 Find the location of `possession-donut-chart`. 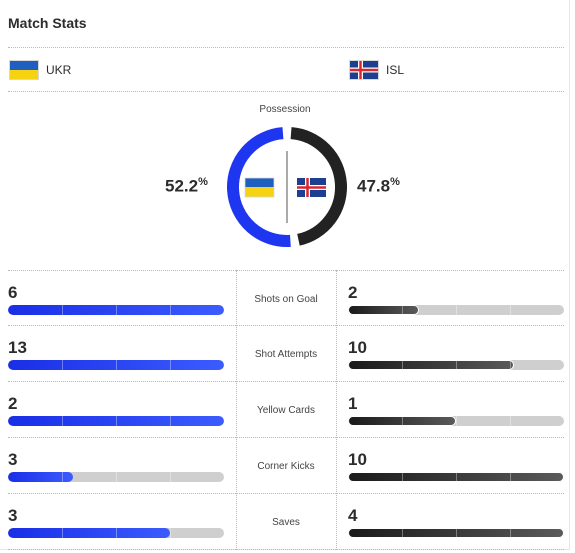

possession-donut-chart is located at coordinates (287, 187).